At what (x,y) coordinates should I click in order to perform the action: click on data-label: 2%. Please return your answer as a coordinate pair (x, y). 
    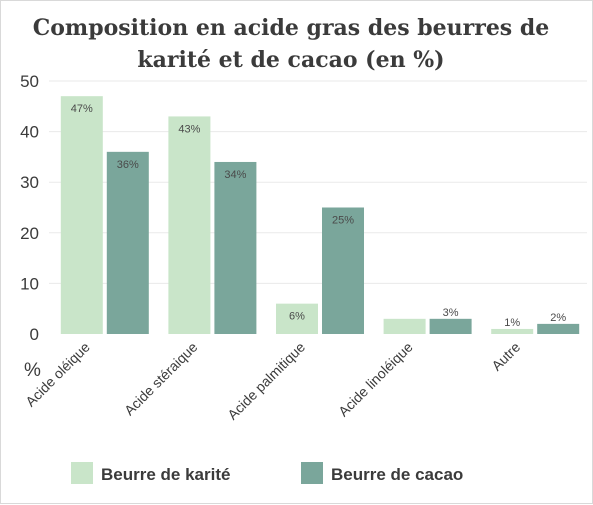
    Looking at the image, I should click on (558, 318).